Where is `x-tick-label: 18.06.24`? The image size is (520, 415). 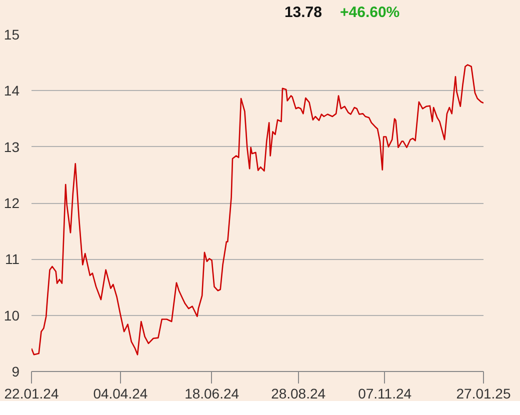 x-tick-label: 18.06.24 is located at coordinates (212, 394).